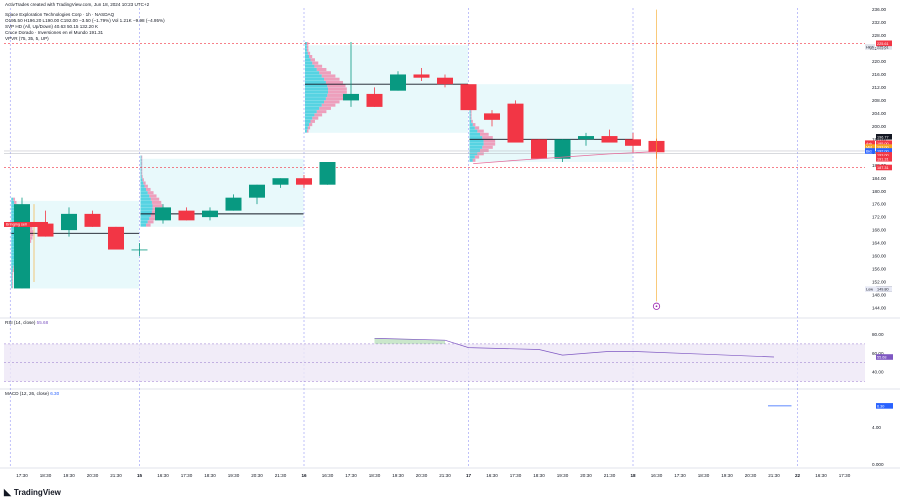 This screenshot has height=502, width=900. I want to click on price-tick-label: 164.00, so click(879, 243).